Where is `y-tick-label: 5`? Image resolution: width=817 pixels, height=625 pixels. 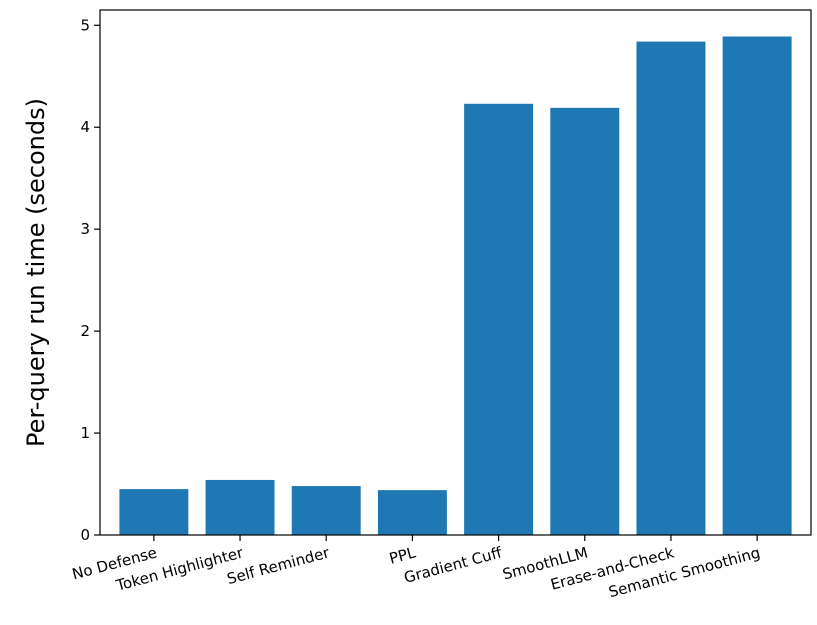
y-tick-label: 5 is located at coordinates (85, 25).